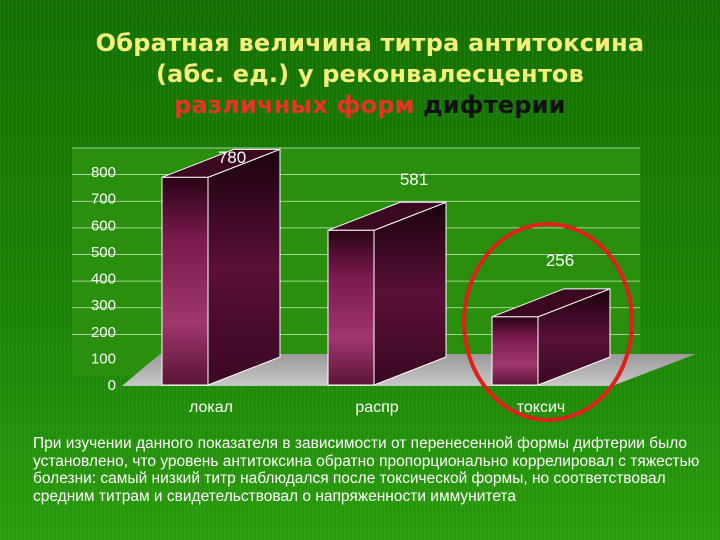  I want to click on bar-распр, so click(387, 293).